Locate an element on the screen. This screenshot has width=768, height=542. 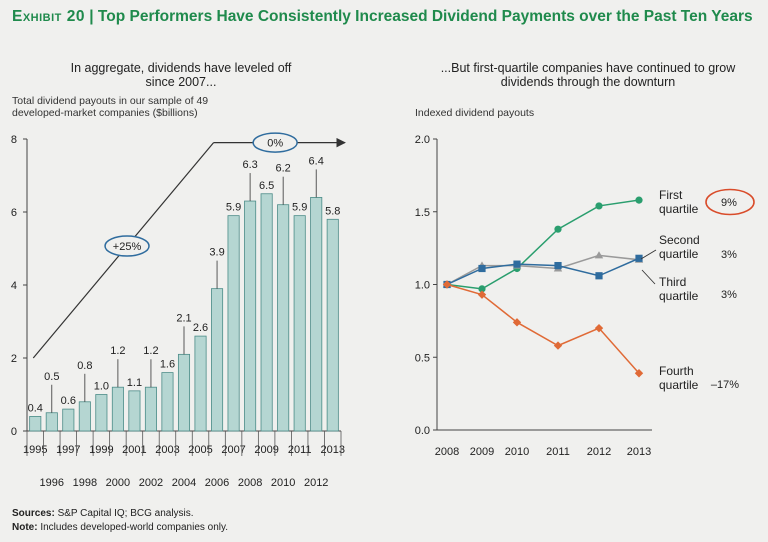
value-label-2006: 3.9 is located at coordinates (216, 253).